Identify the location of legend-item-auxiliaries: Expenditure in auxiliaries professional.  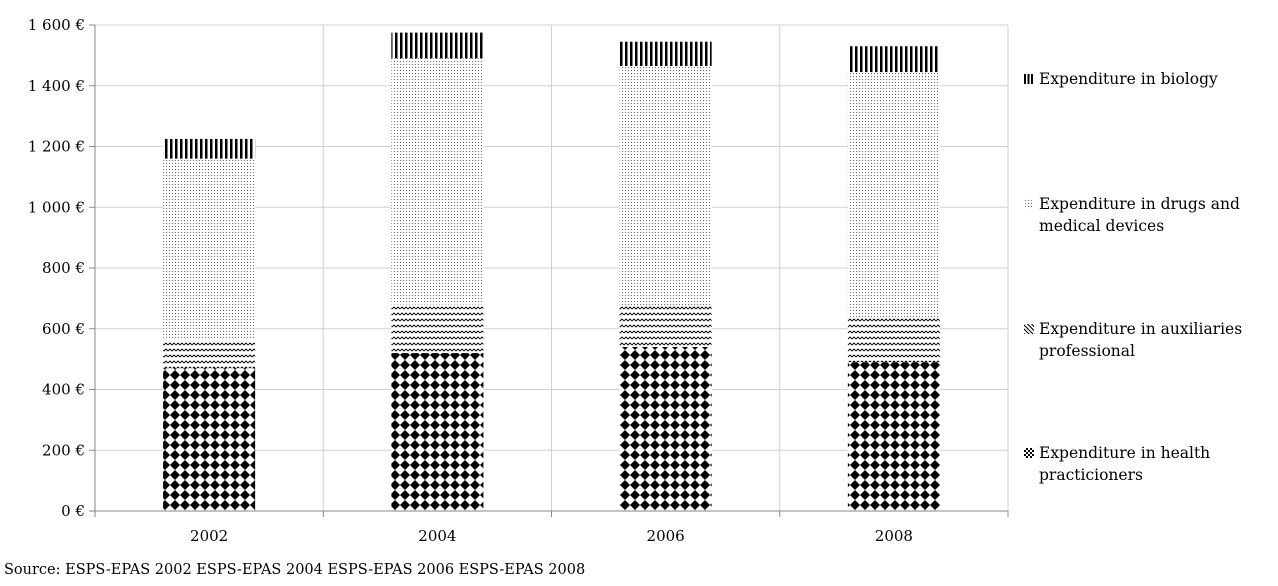
(1147, 340).